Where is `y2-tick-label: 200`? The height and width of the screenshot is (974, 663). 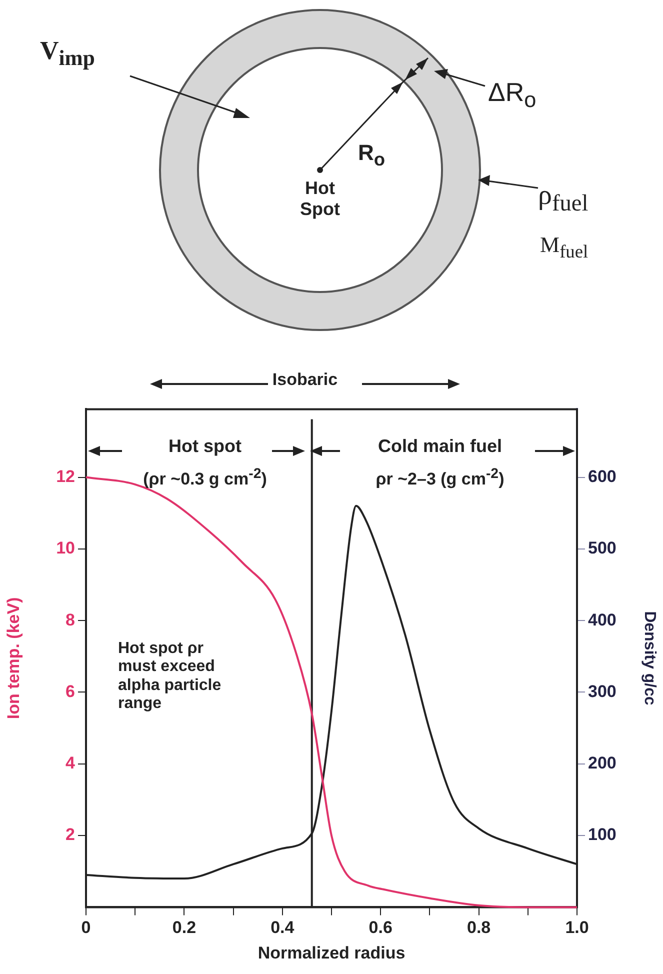
y2-tick-label: 200 is located at coordinates (602, 763).